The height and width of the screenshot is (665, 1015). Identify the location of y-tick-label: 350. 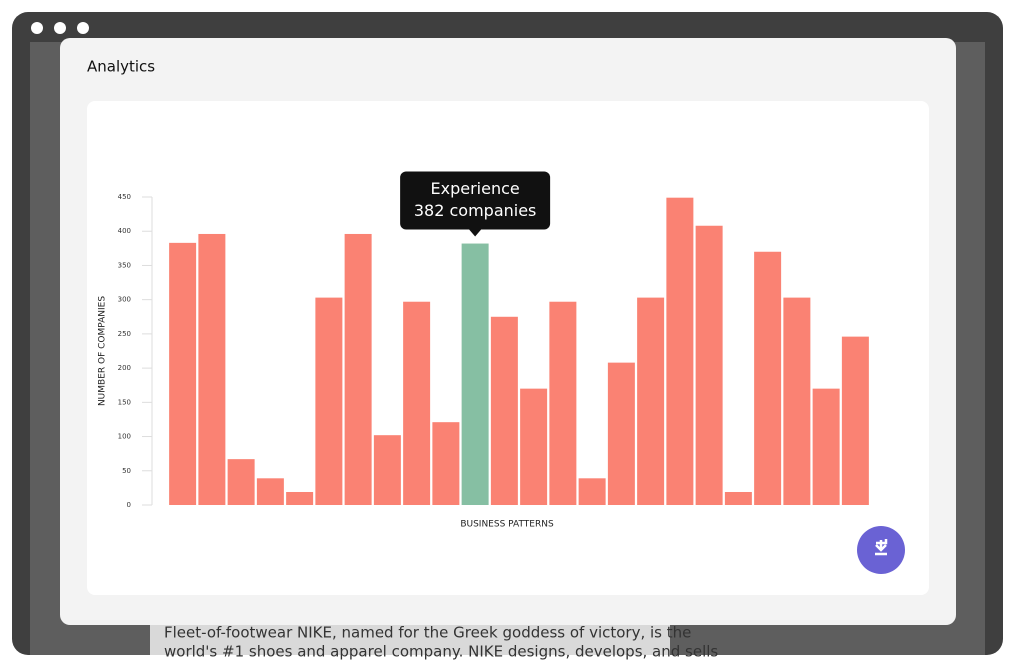
(124, 265).